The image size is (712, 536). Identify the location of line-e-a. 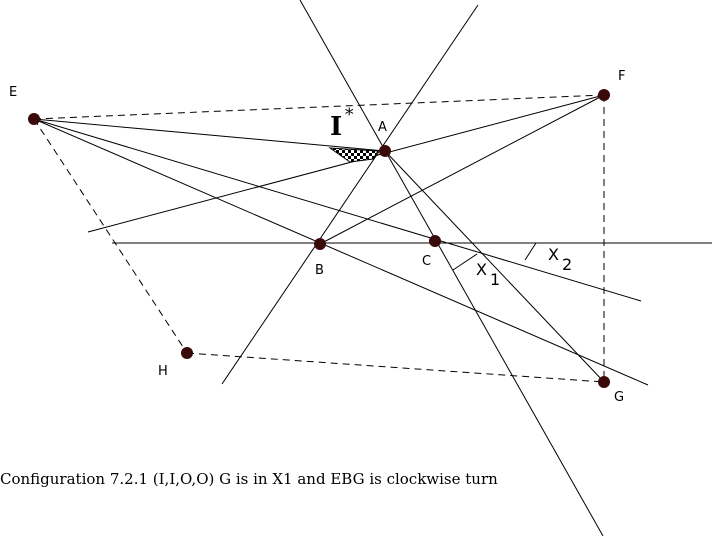
(209, 135).